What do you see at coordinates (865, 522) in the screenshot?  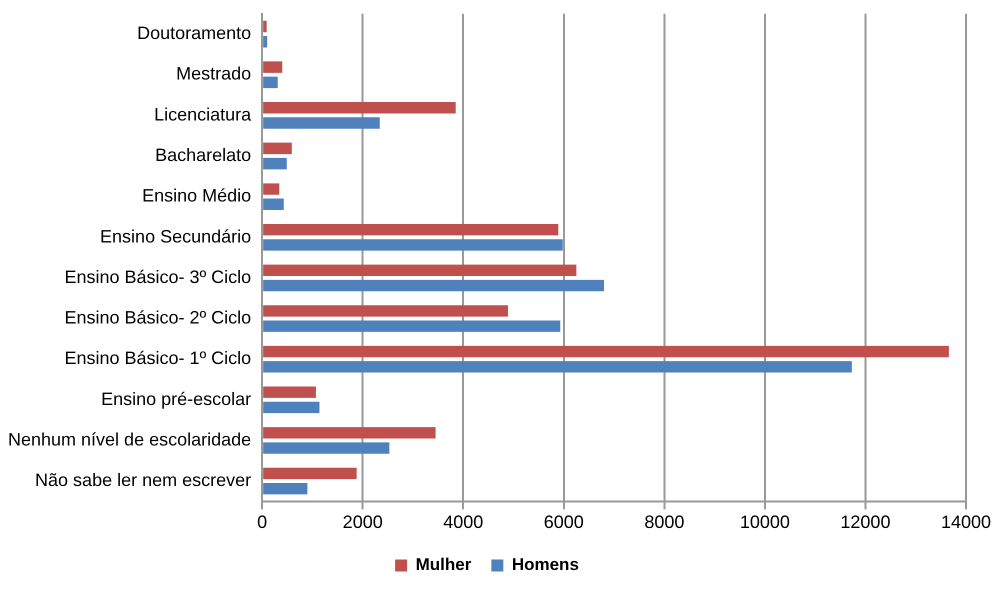 I see `x-tick-label: 12000` at bounding box center [865, 522].